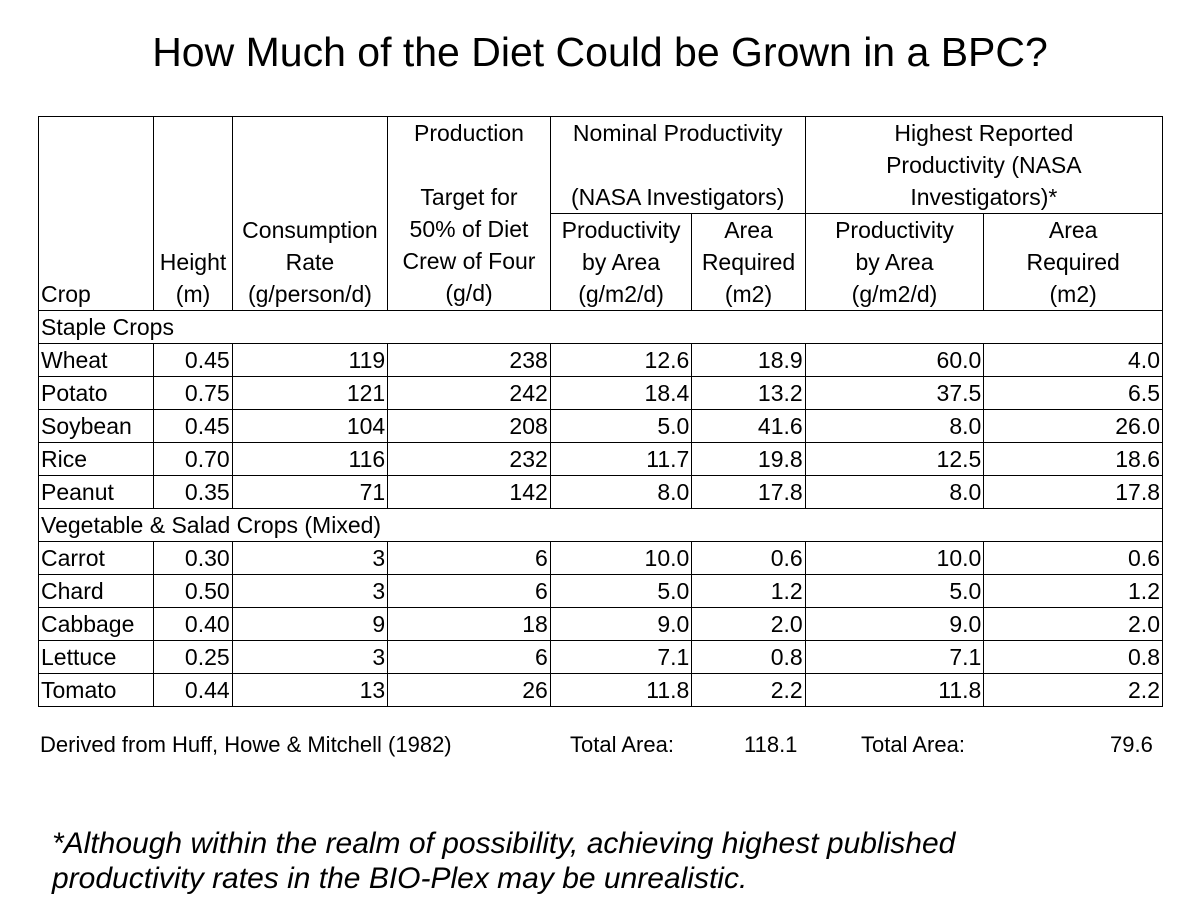 This screenshot has height=913, width=1193. Describe the element at coordinates (621, 657) in the screenshot. I see `nominal-productivity-cell: 7.1` at that location.